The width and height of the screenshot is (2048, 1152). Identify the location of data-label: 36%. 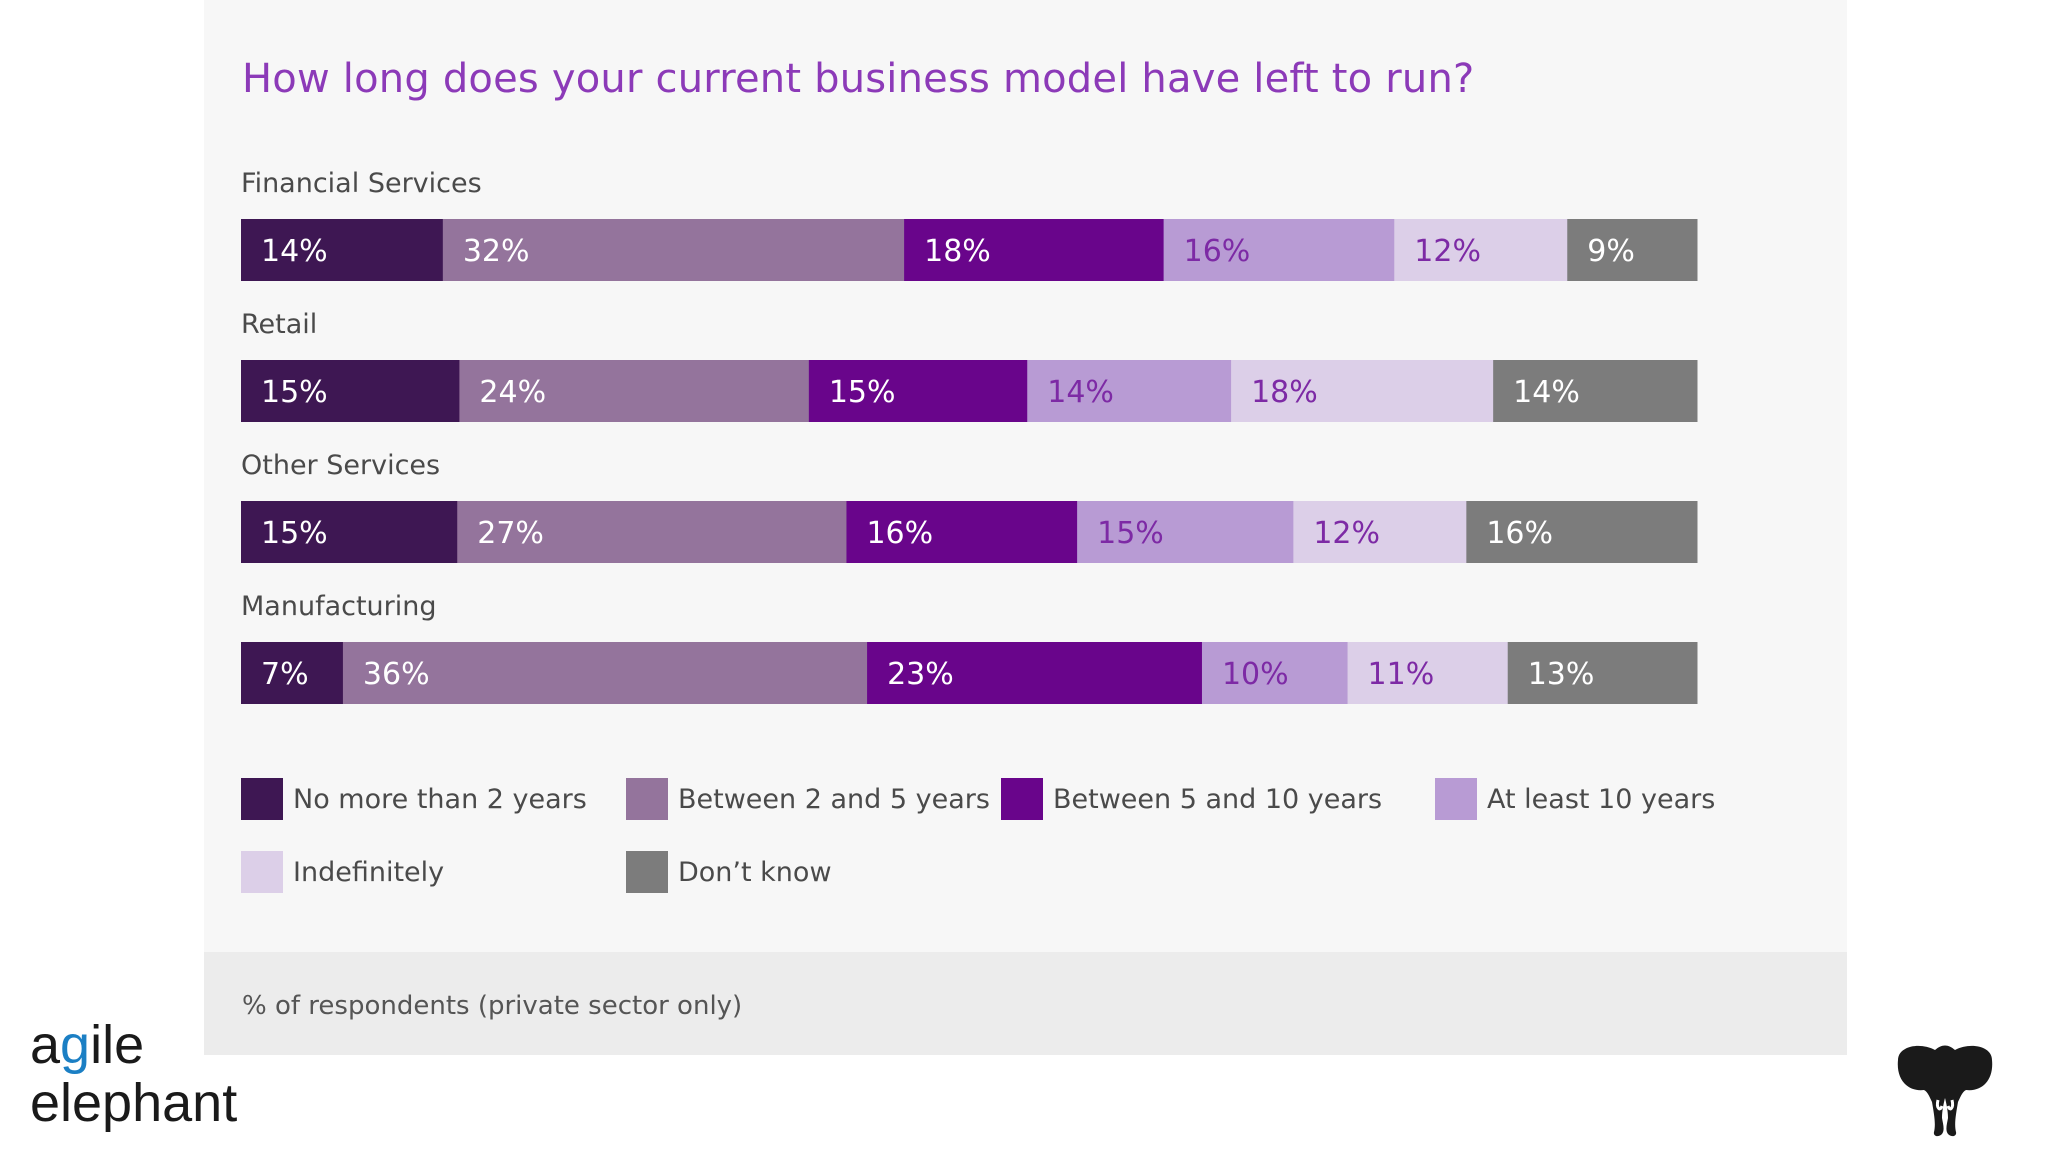
(396, 674).